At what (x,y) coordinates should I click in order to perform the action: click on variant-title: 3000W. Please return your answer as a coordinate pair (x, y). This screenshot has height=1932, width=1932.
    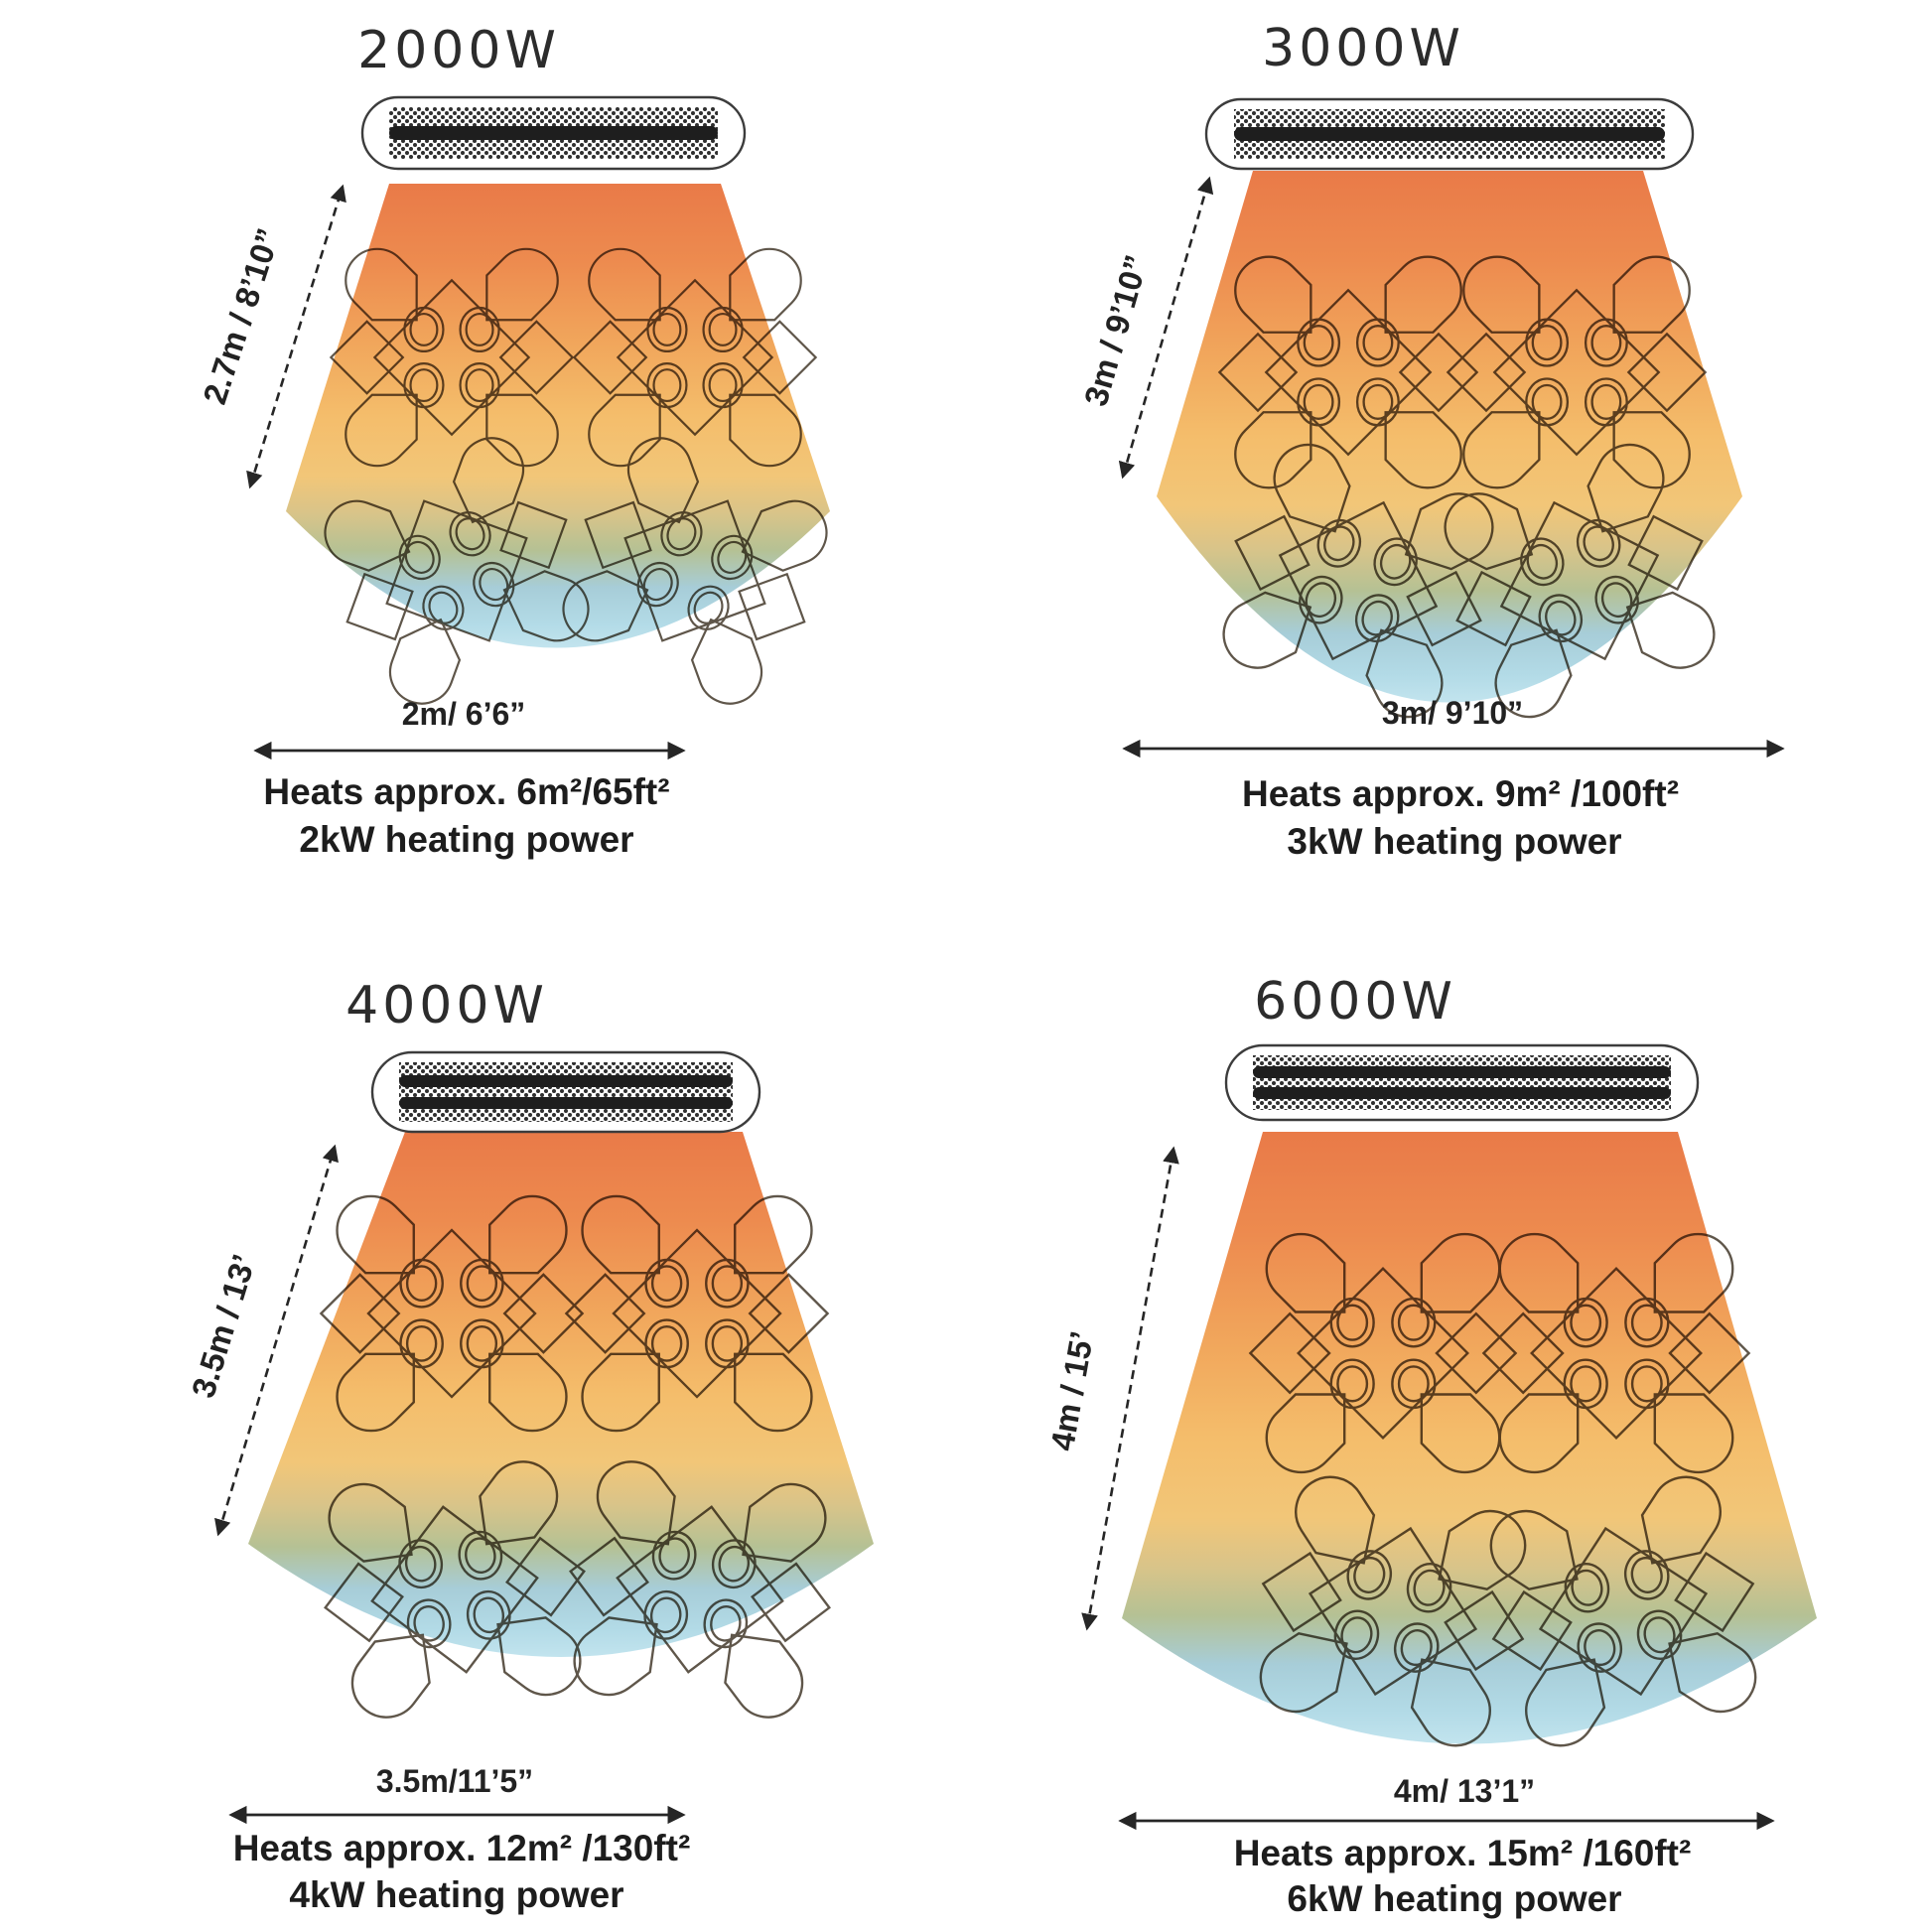
    Looking at the image, I should click on (1363, 48).